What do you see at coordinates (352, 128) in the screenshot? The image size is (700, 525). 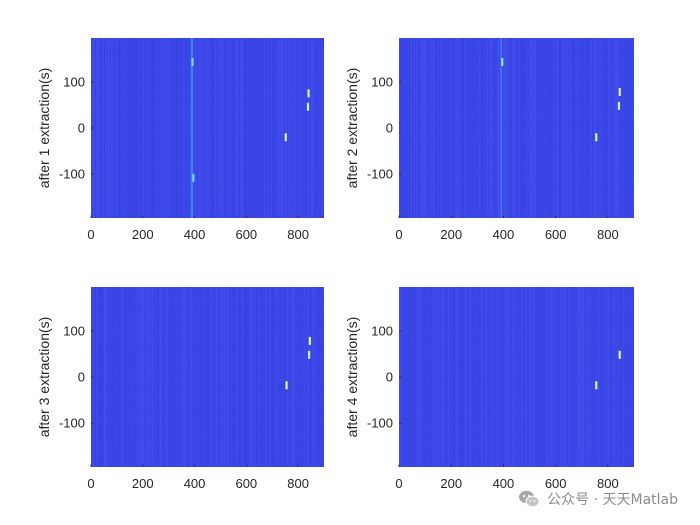 I see `y-axis-label: after 2 extraction(s)` at bounding box center [352, 128].